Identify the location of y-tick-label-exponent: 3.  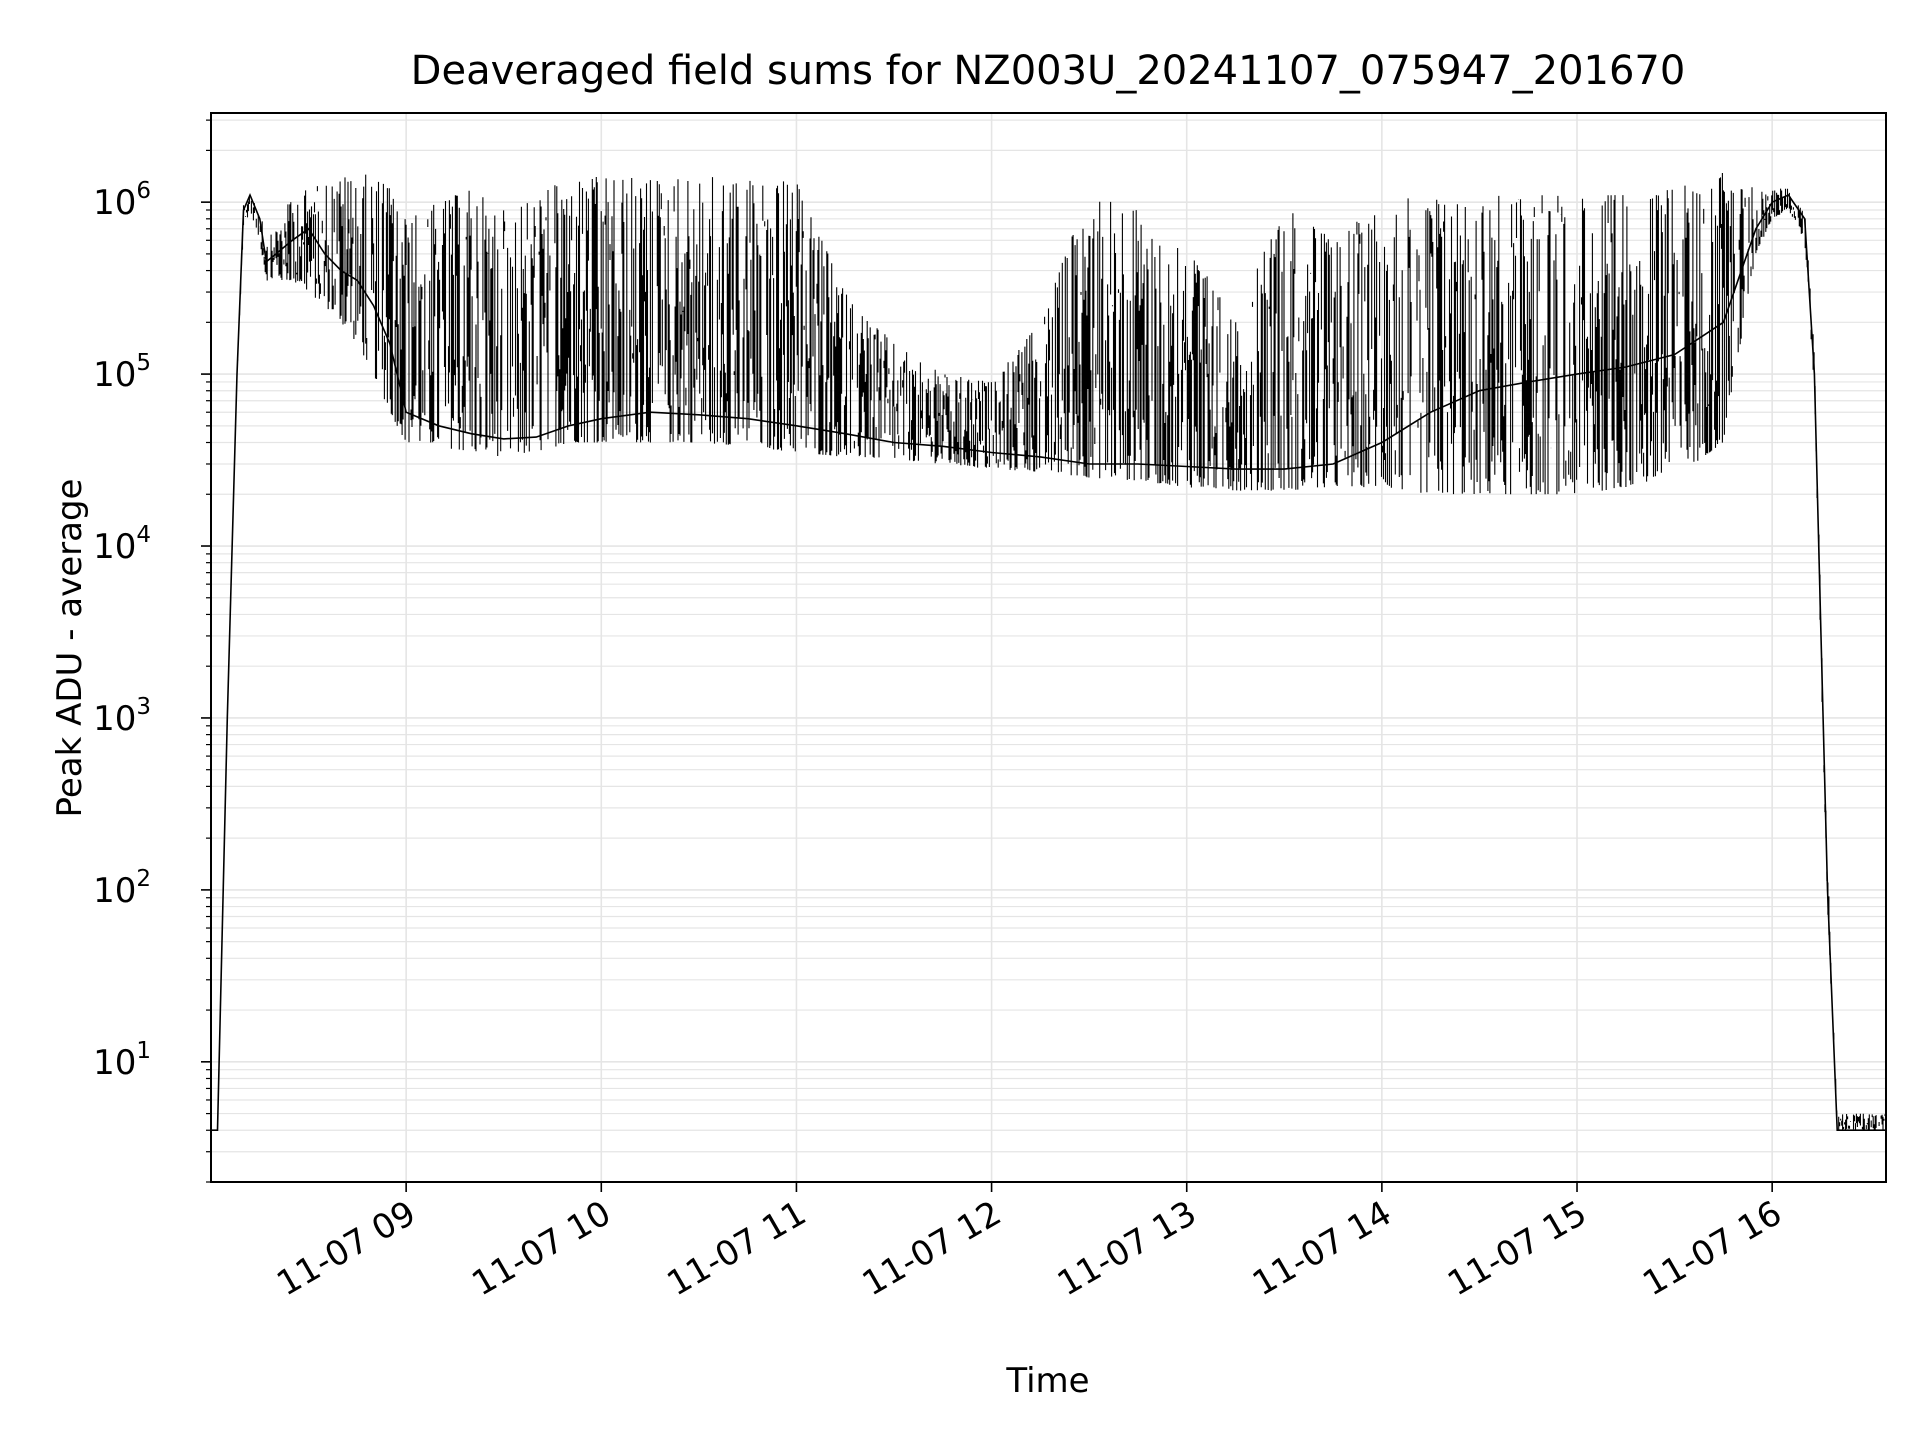
(143, 707).